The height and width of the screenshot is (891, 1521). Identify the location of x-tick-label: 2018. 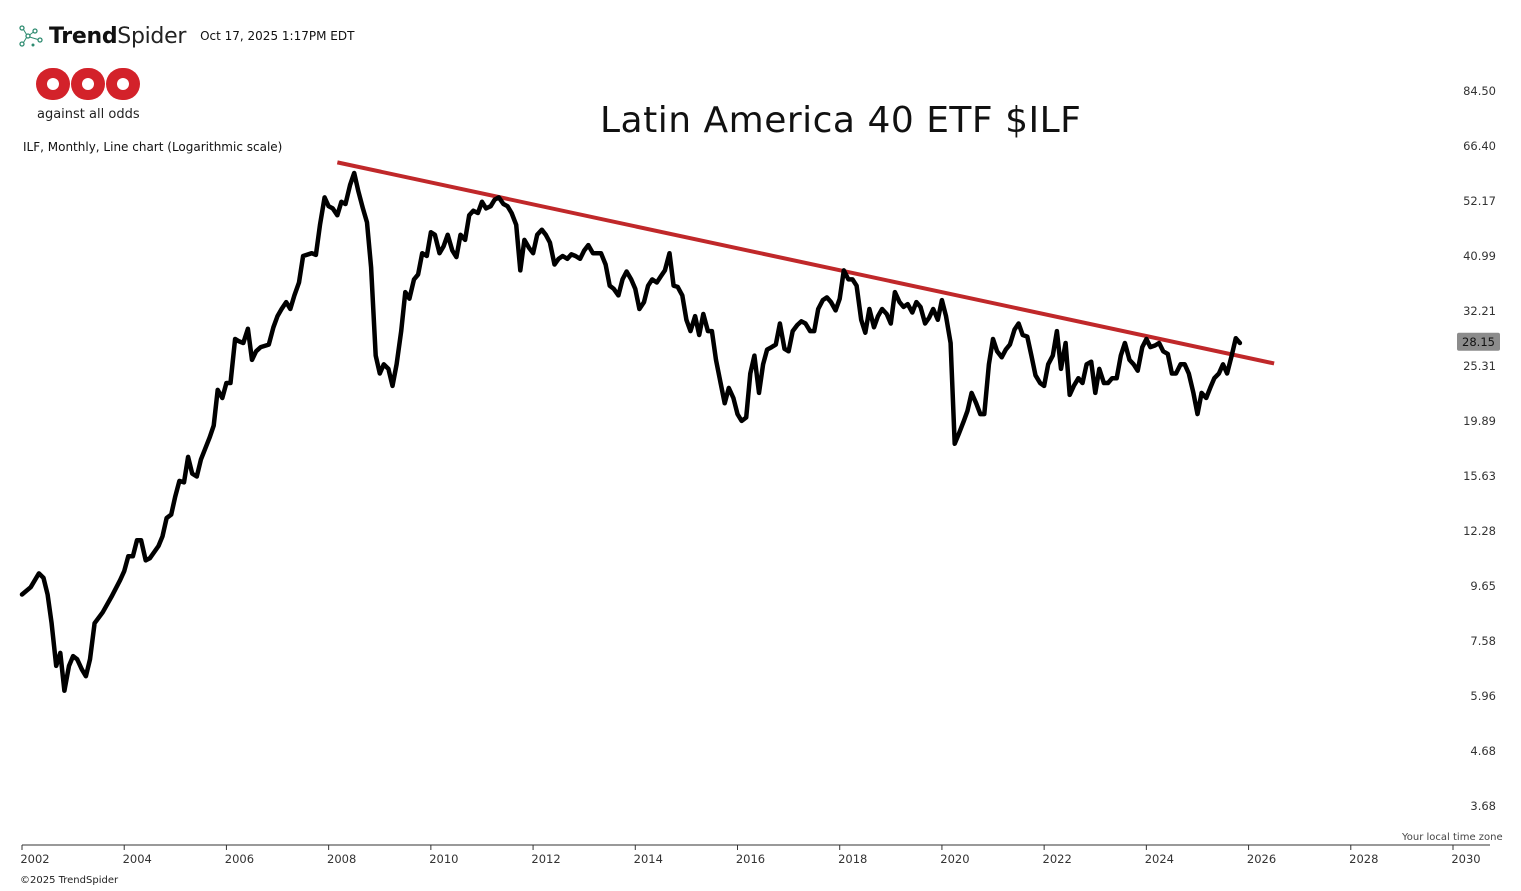
(852, 859).